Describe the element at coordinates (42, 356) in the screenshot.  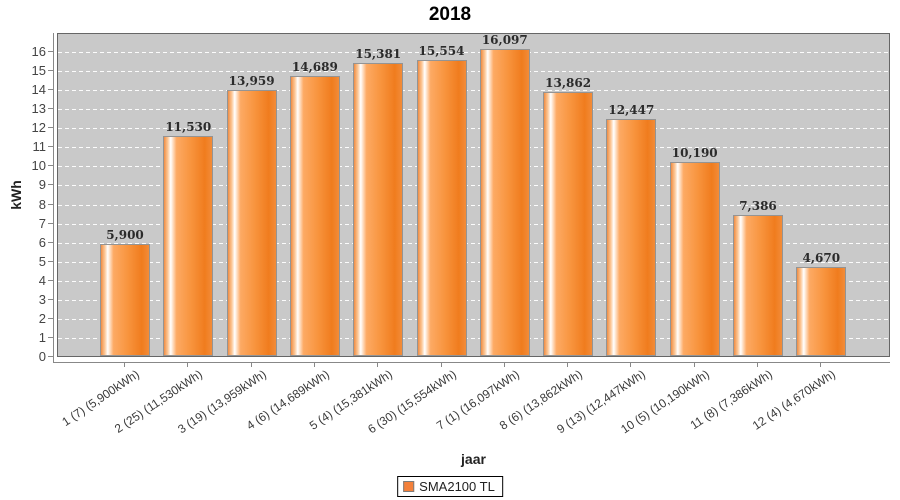
I see `y-tick-label: 0` at that location.